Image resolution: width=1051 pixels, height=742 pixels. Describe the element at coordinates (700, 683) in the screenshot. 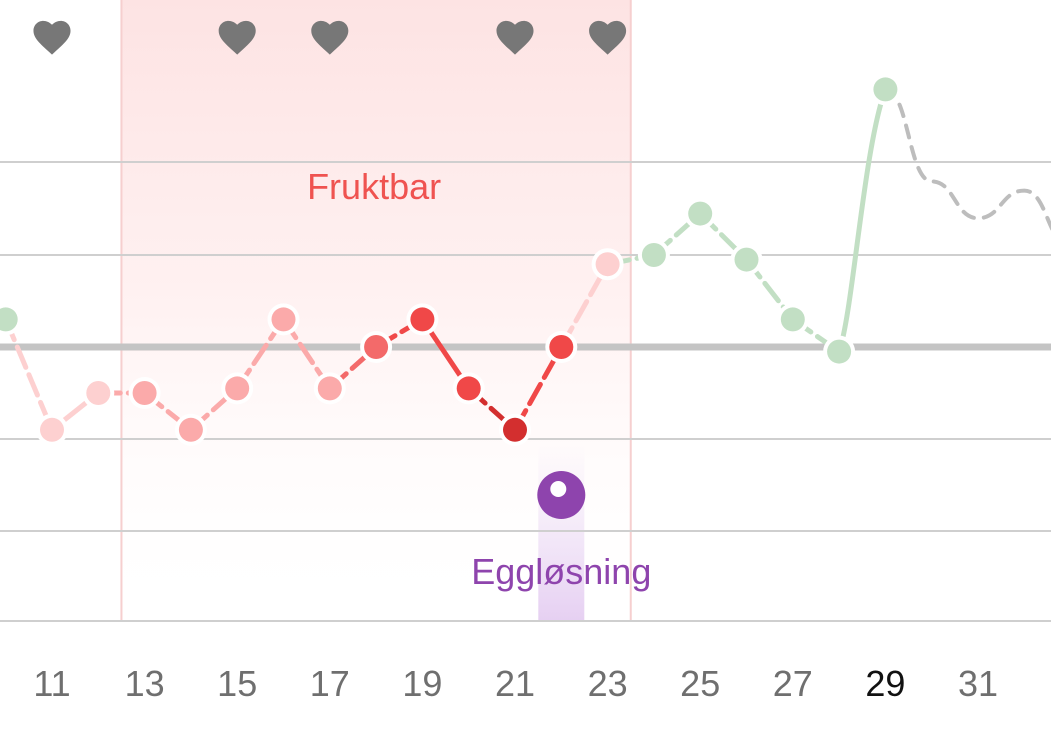

I see `x-tick-label: 25` at that location.